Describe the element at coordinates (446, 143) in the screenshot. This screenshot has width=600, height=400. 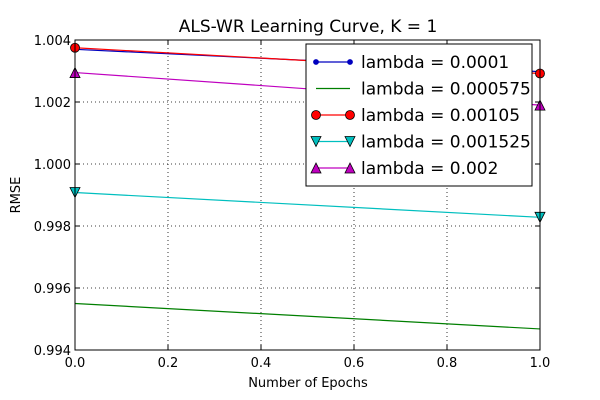
I see `legend-label: lambda = 0.001525` at that location.